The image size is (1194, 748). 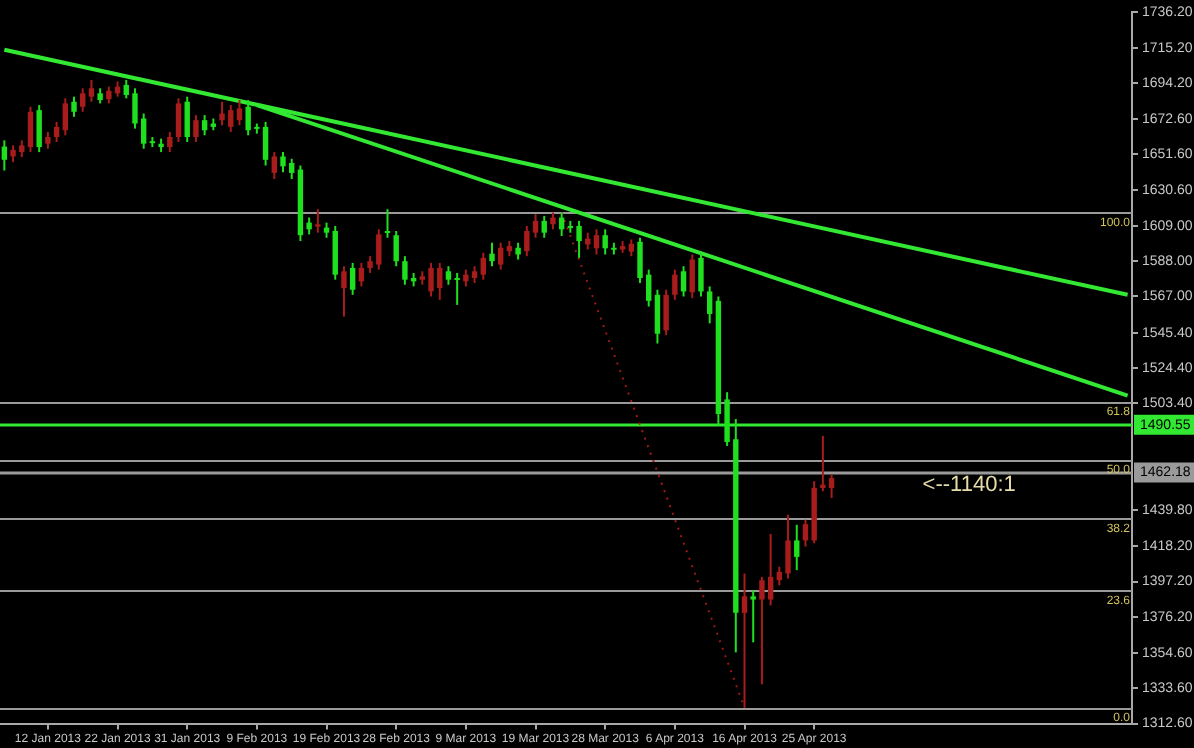 What do you see at coordinates (969, 485) in the screenshot?
I see `annotation: <--1140:1` at bounding box center [969, 485].